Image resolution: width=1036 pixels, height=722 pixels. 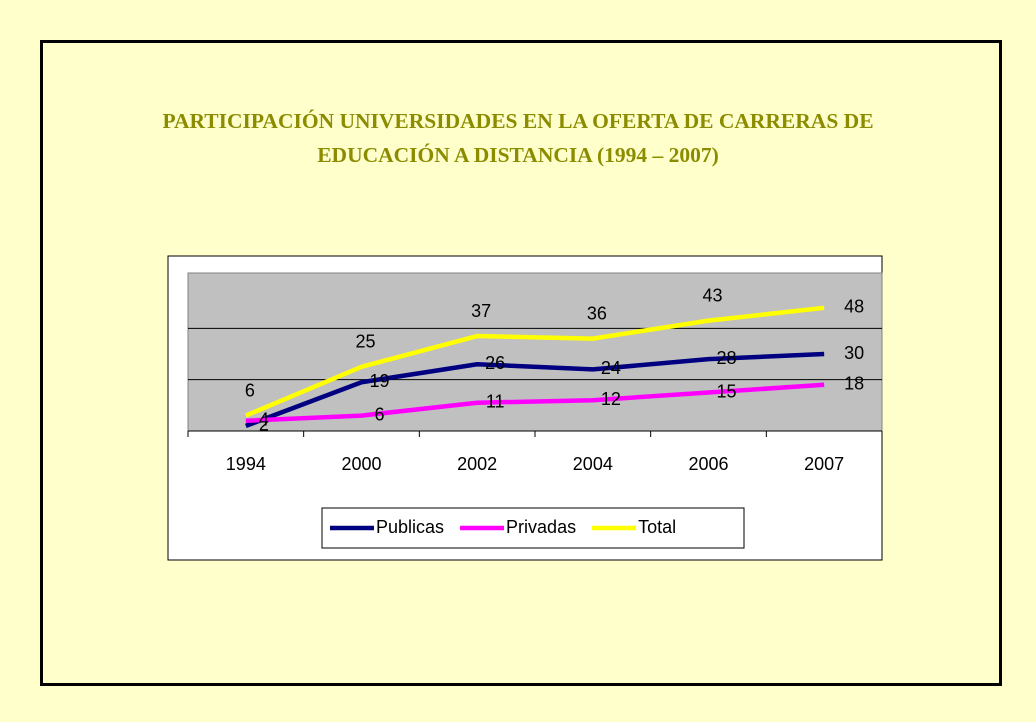 I want to click on data-label: 24, so click(x=611, y=368).